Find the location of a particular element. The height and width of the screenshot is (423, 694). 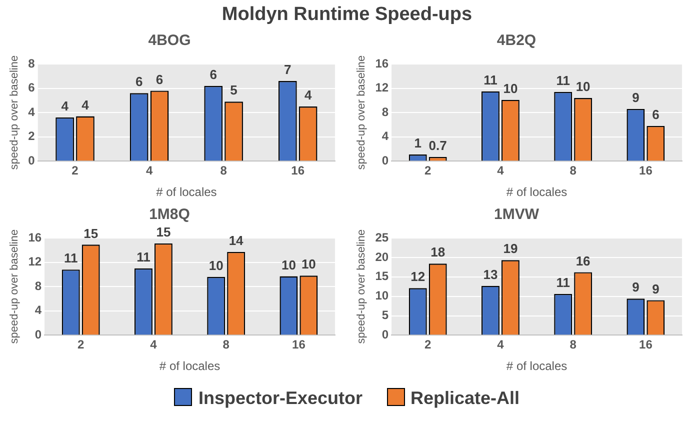

legend-label: Inspector-Executor is located at coordinates (279, 398).